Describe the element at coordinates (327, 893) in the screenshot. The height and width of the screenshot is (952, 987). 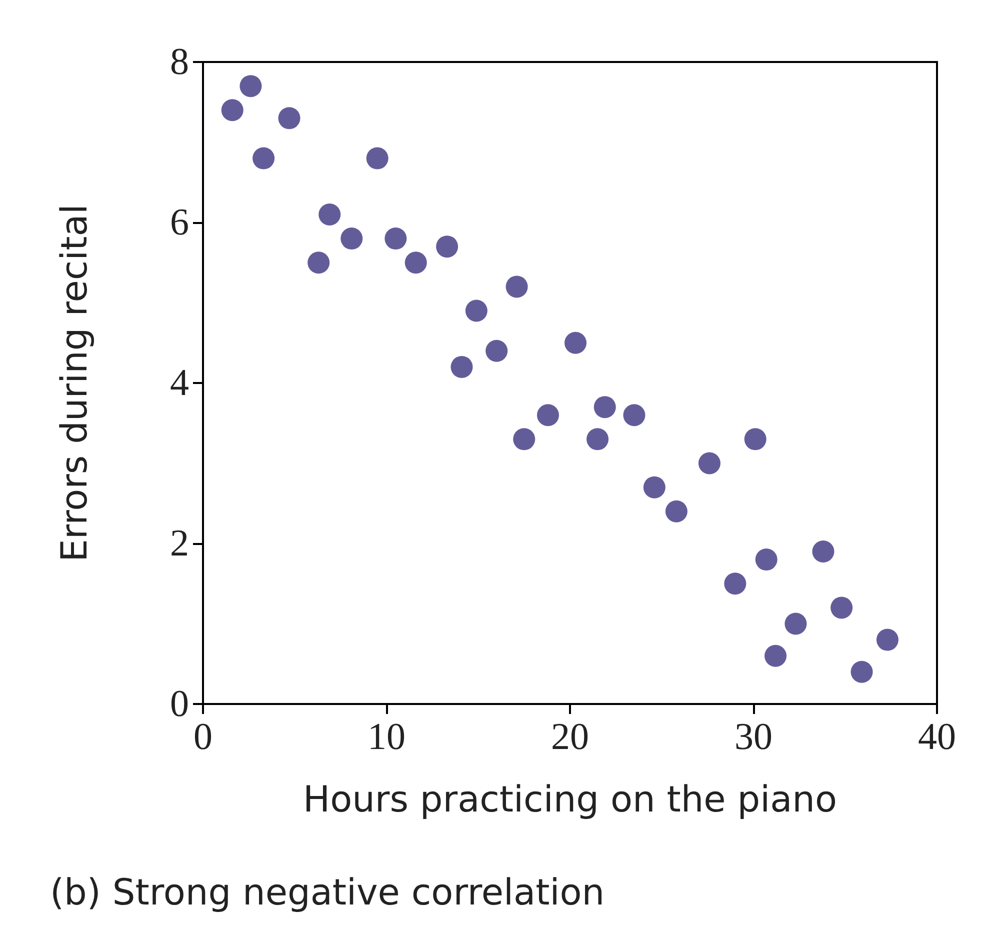
I see `text: (b) Strong negative correlation` at that location.